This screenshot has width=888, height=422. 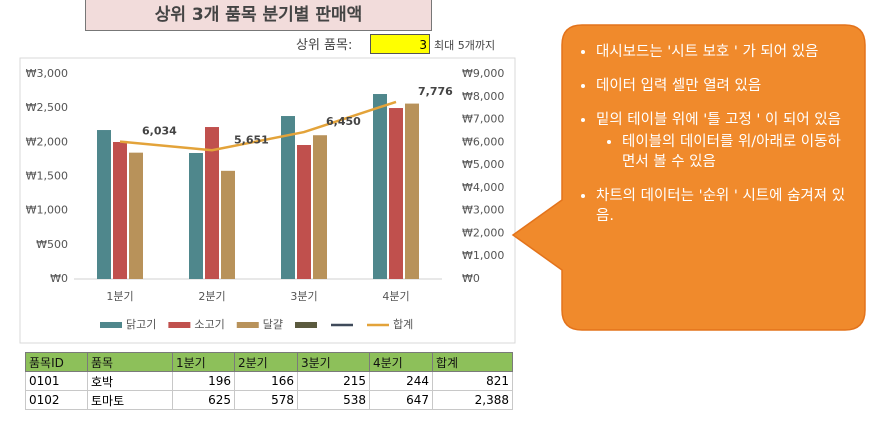 I want to click on callout-item: 데이터 입력 셀만 열려 있음, so click(x=721, y=86).